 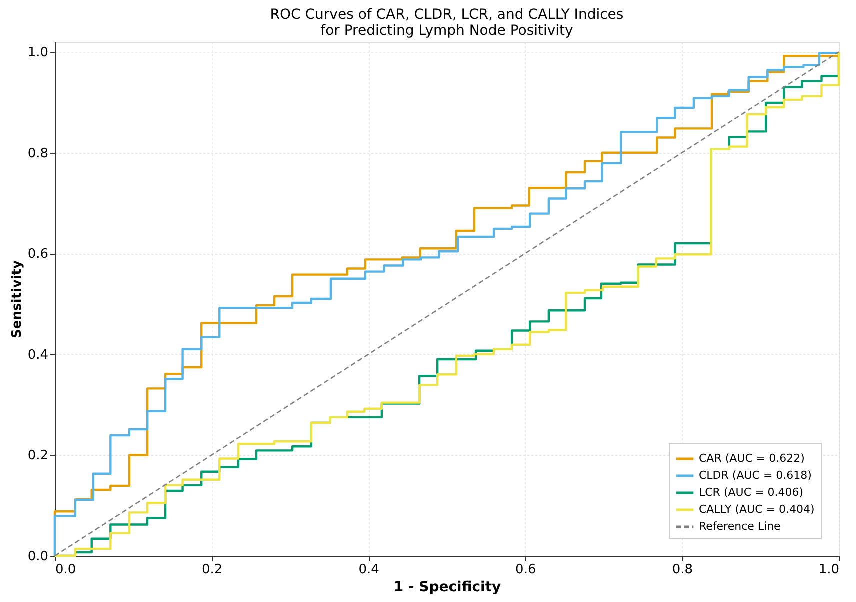 I want to click on y-tick-label: 0.6, so click(x=38, y=254).